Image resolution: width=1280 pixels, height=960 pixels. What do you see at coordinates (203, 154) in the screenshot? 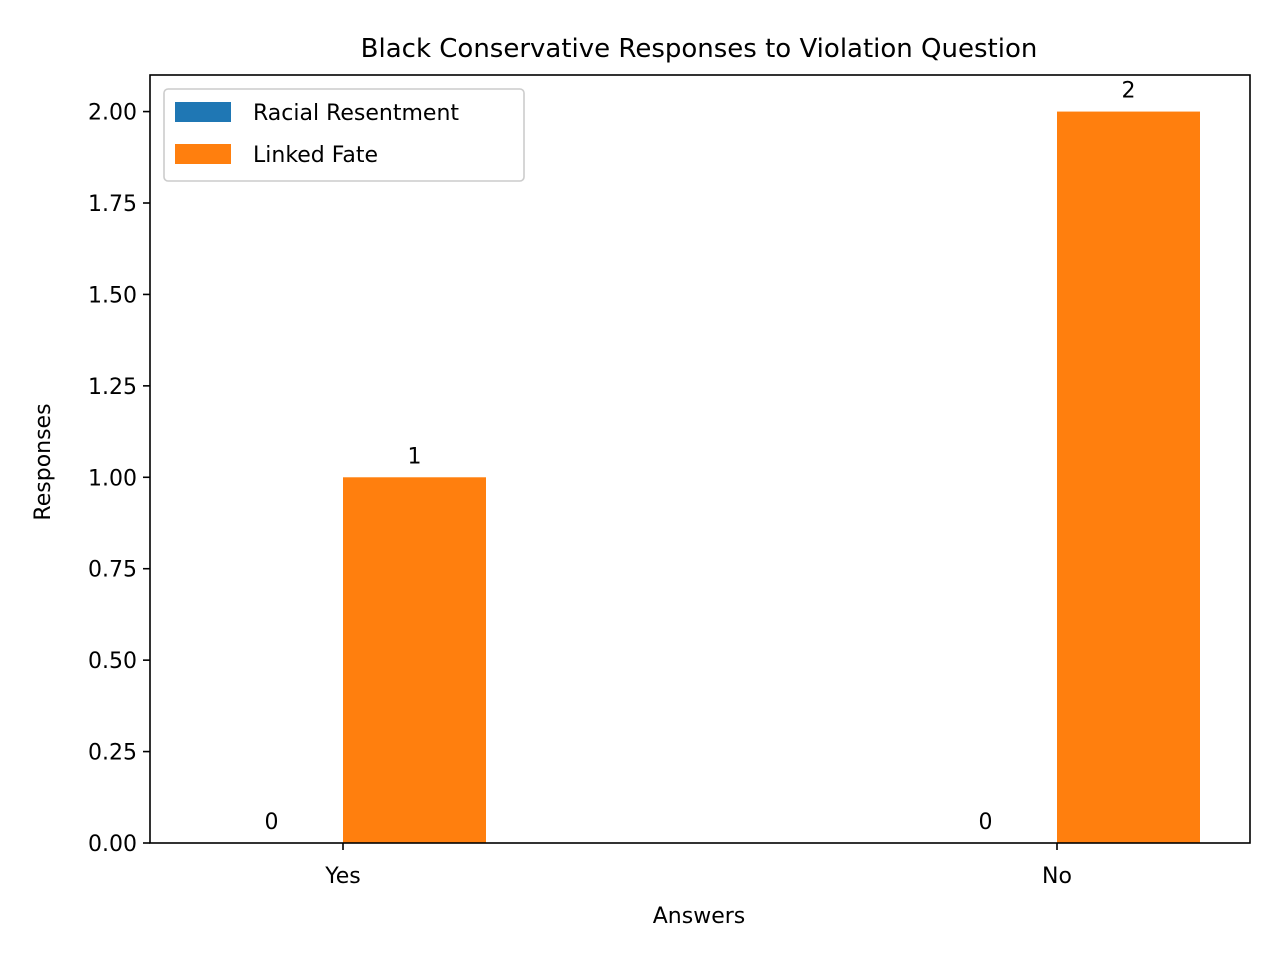
I see `legend-swatch-linked-fate` at bounding box center [203, 154].